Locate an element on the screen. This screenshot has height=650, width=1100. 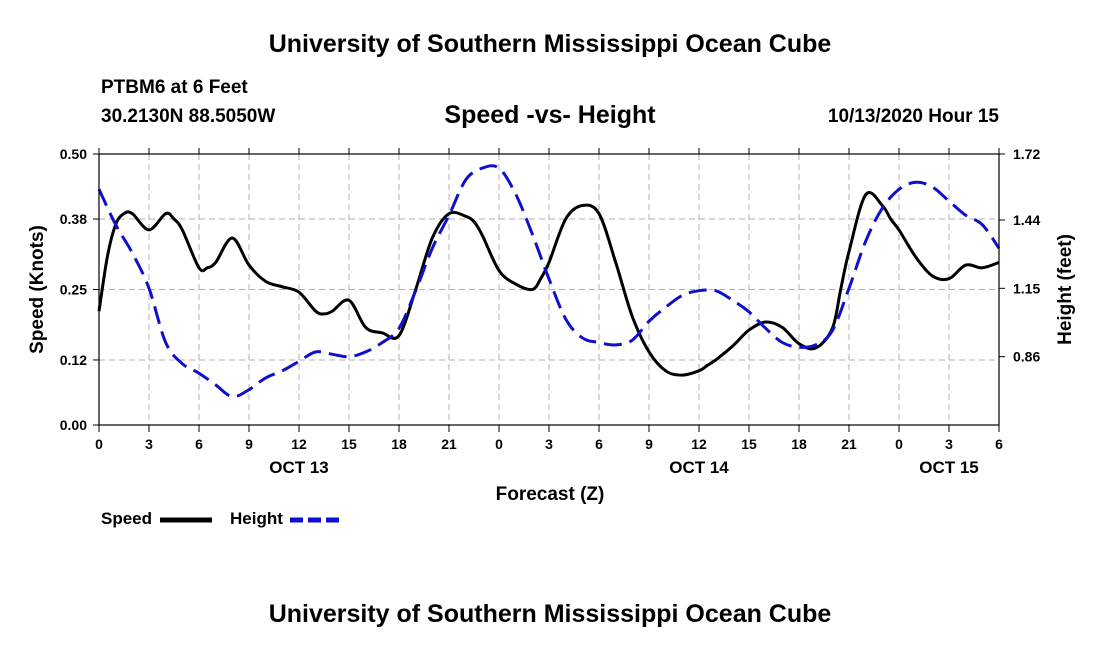
y-tick-label-left: 0.00 is located at coordinates (73, 425).